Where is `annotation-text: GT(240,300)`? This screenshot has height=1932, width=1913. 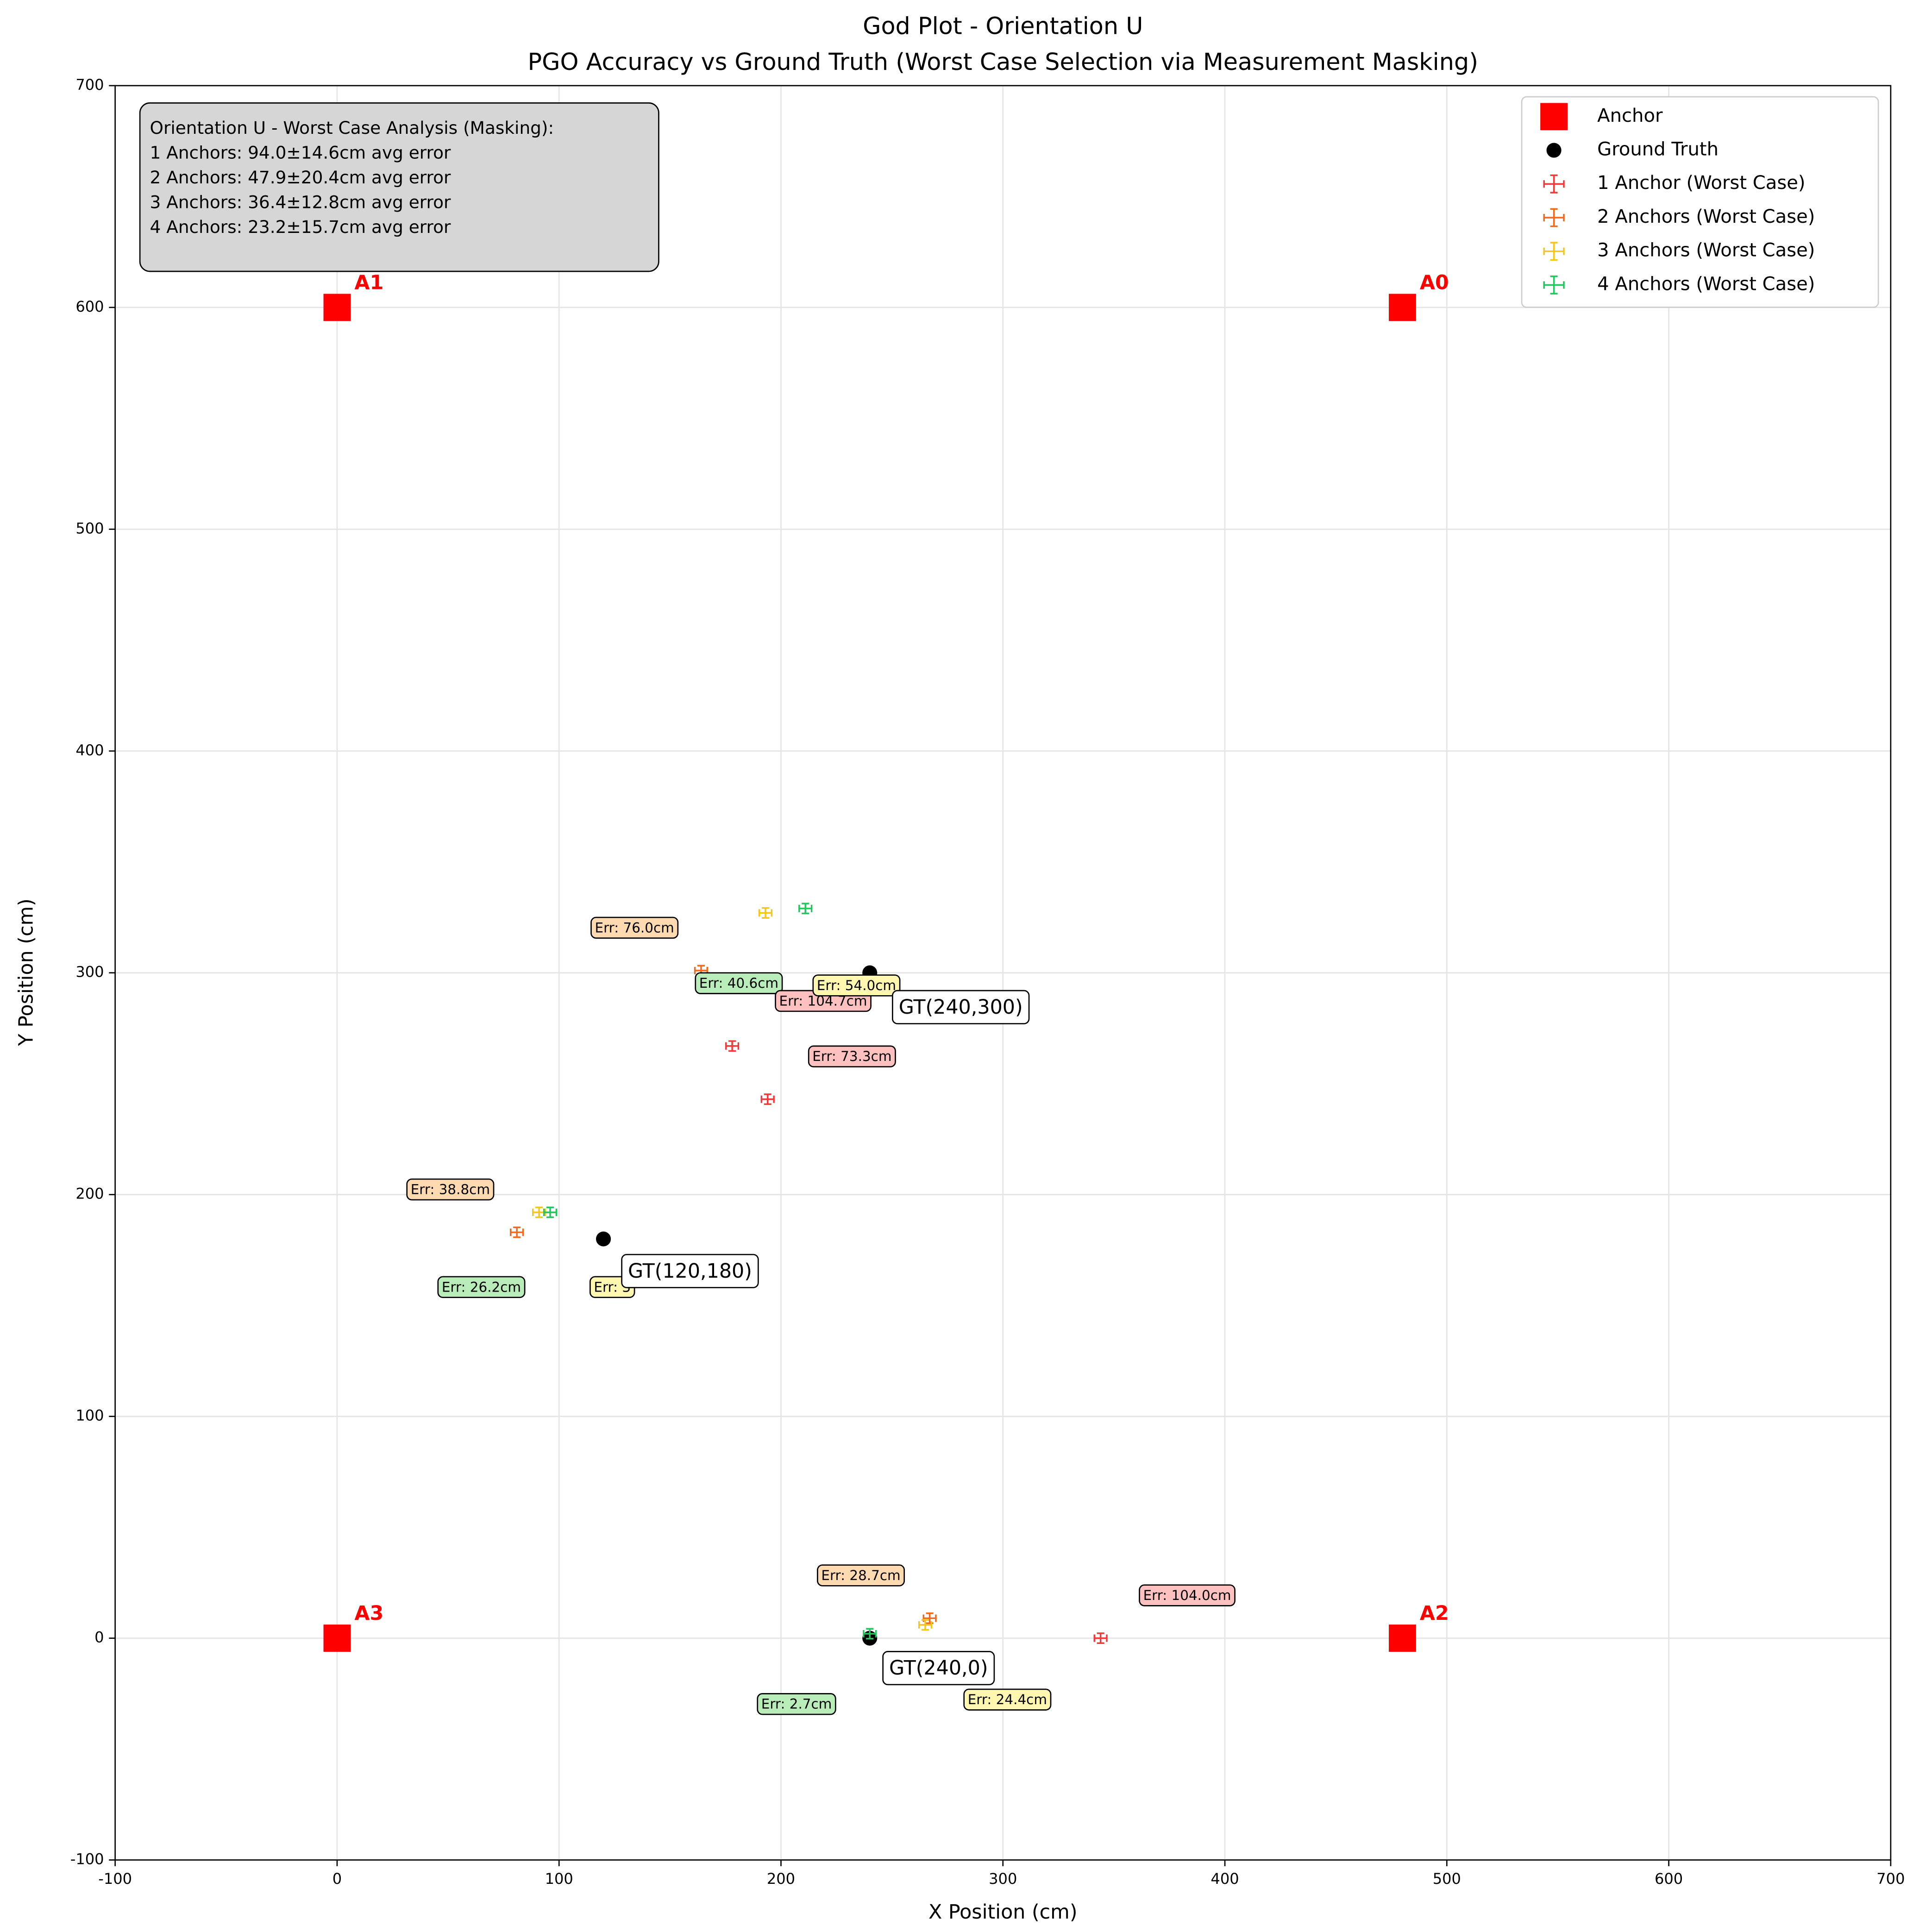 annotation-text: GT(240,300) is located at coordinates (961, 1007).